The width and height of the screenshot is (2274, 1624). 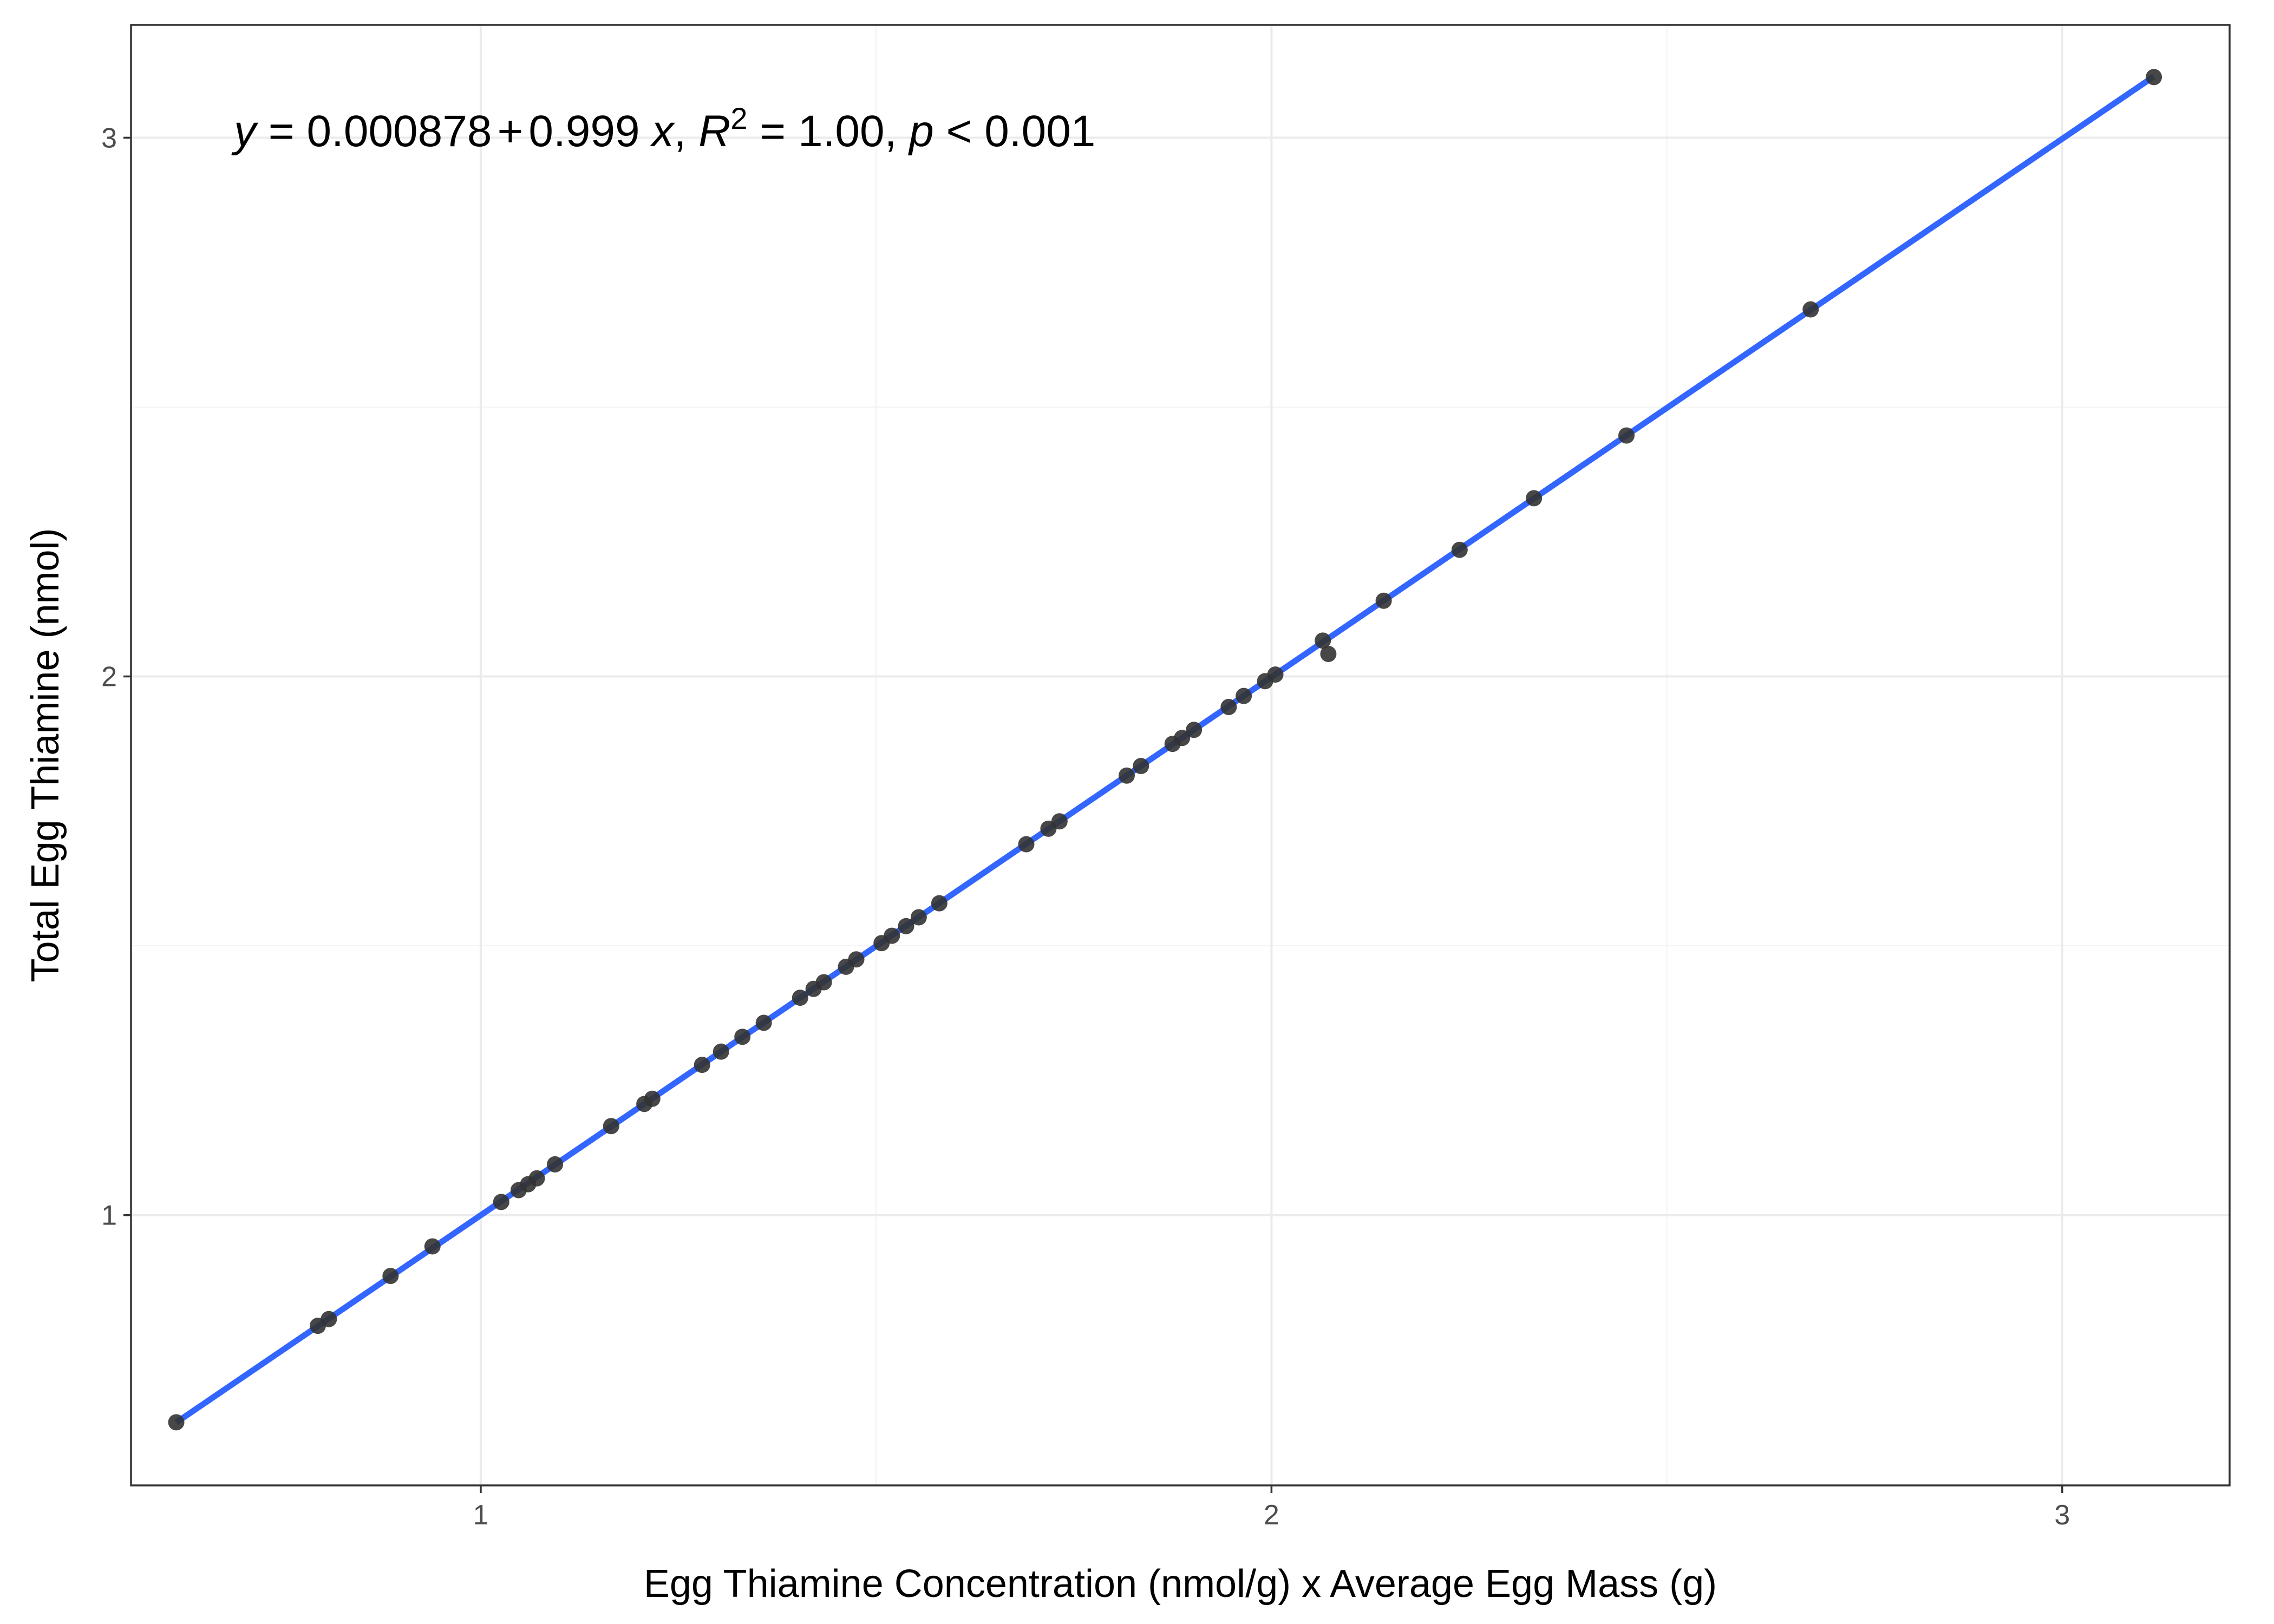 I want to click on y-tick-label: 2, so click(x=109, y=677).